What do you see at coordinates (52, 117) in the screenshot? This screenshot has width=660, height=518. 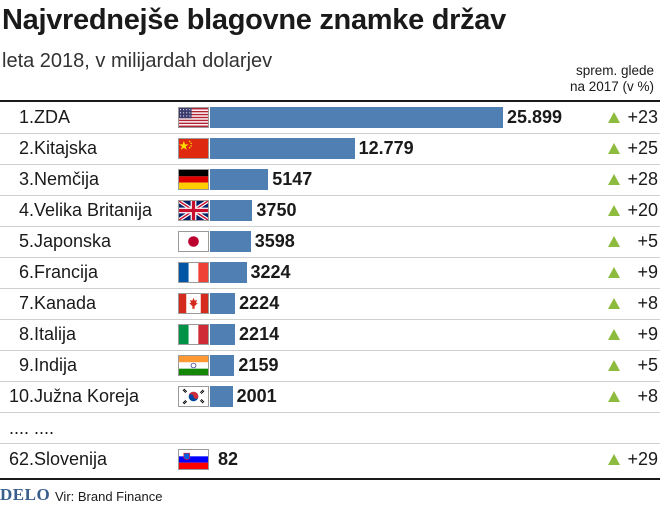 I see `country-label: ZDA` at bounding box center [52, 117].